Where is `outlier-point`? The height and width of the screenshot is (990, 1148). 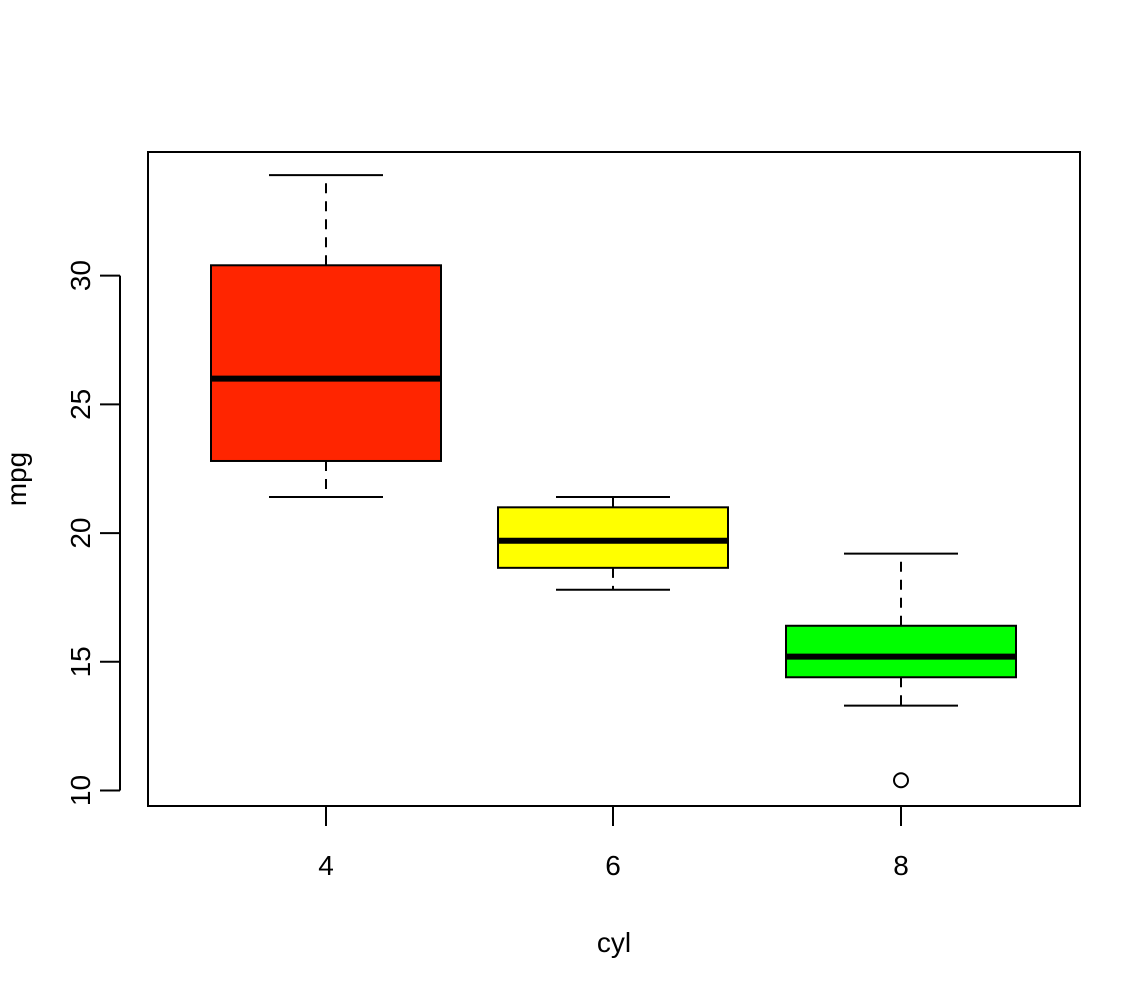 outlier-point is located at coordinates (901, 780).